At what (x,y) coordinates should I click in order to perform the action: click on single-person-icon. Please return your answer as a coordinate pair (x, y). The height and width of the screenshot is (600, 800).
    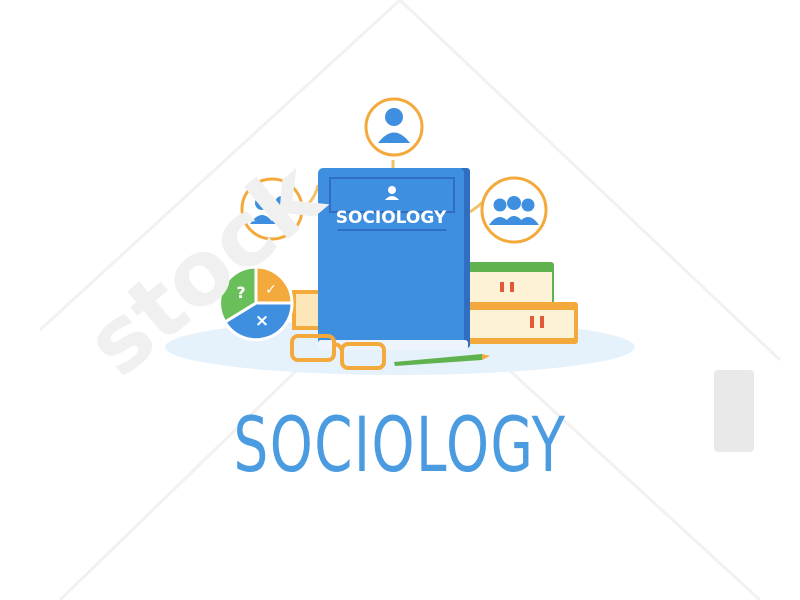
    Looking at the image, I should click on (394, 127).